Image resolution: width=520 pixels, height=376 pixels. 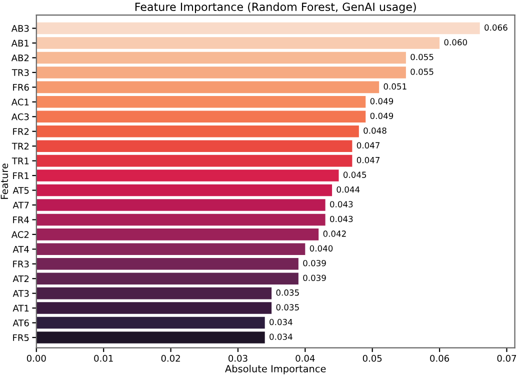 What do you see at coordinates (275, 8) in the screenshot?
I see `chart-title: Feature Importance (Random Forest, GenAI usage)` at bounding box center [275, 8].